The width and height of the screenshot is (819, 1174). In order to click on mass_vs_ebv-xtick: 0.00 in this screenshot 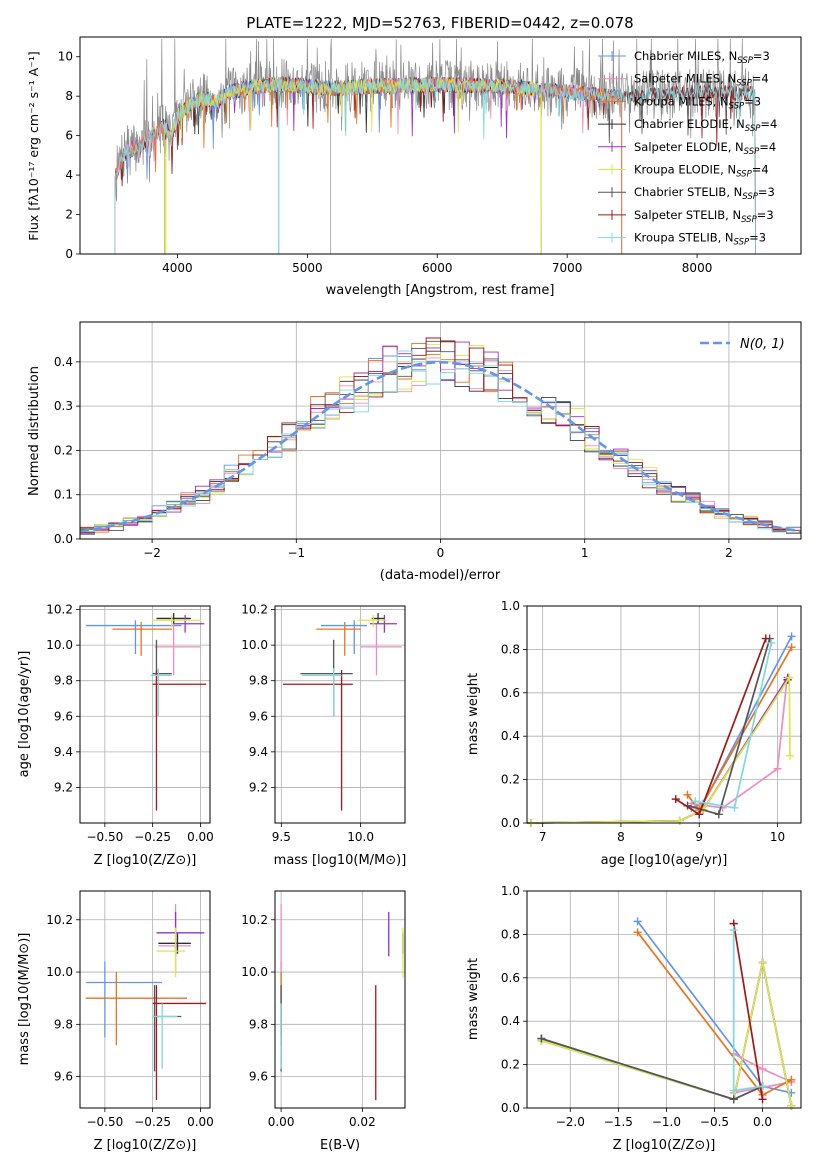, I will do `click(281, 1122)`.